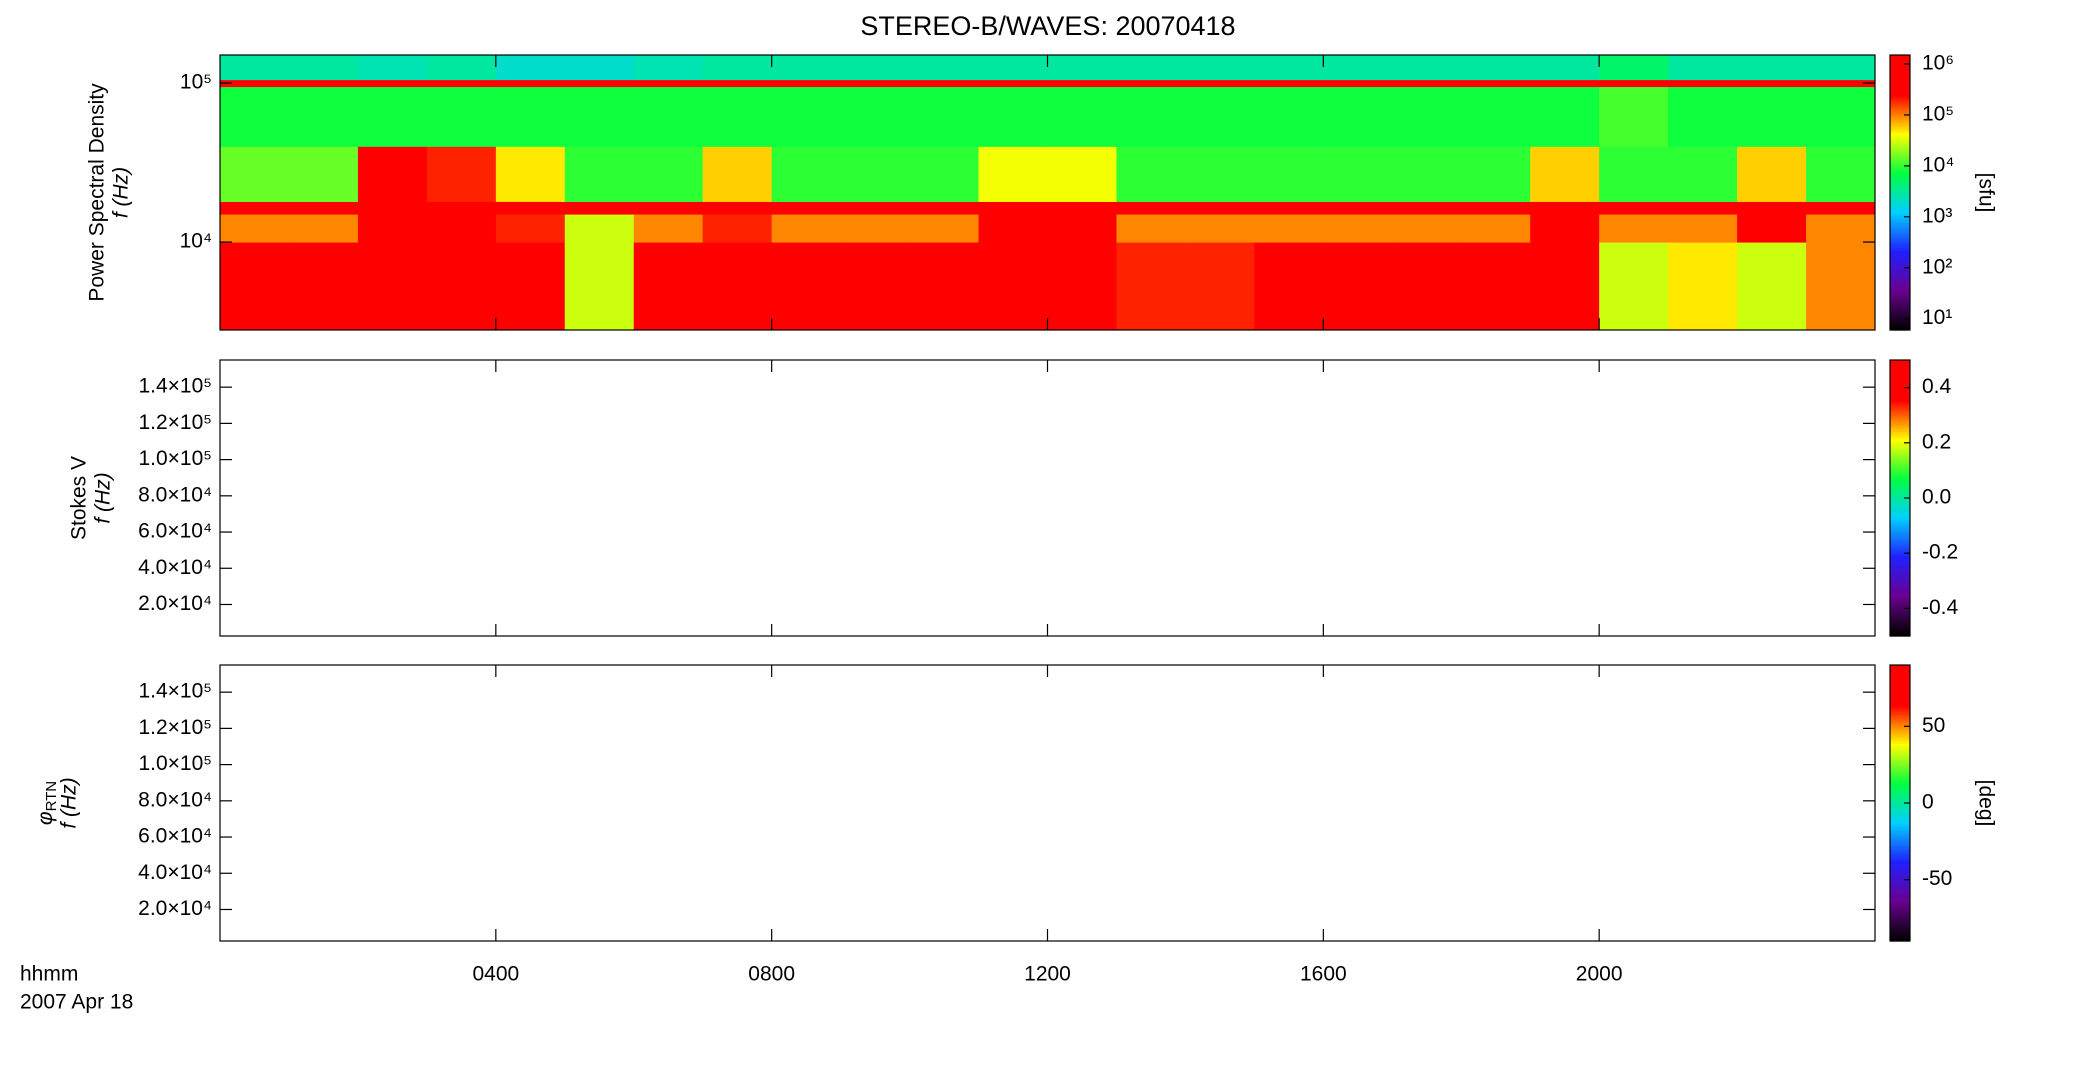  Describe the element at coordinates (175, 727) in the screenshot. I see `y-tick-label: 1.2×10⁵` at that location.